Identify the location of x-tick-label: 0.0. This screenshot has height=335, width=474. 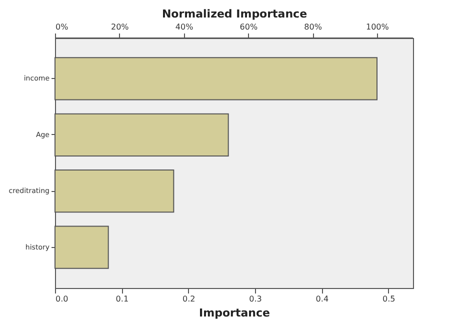
(62, 299).